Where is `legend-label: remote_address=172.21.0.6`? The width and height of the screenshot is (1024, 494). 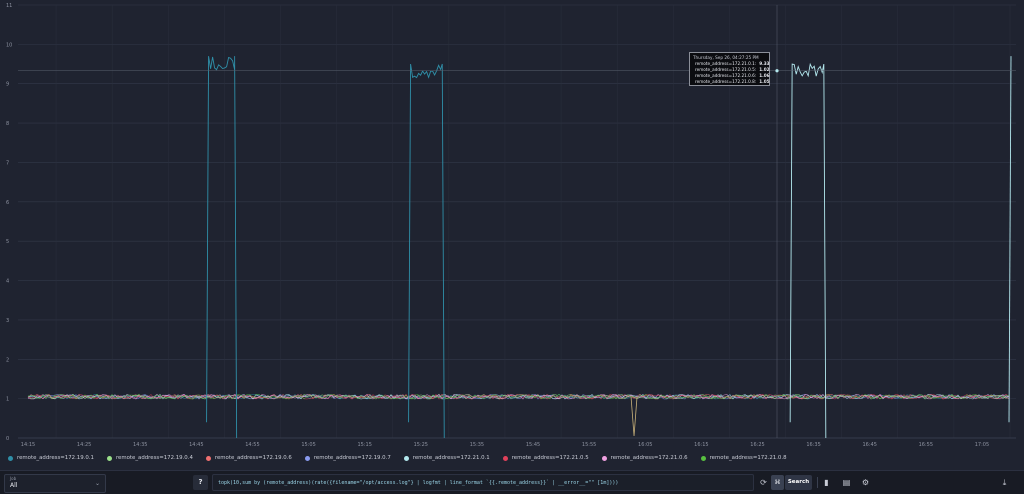 legend-label: remote_address=172.21.0.6 is located at coordinates (649, 458).